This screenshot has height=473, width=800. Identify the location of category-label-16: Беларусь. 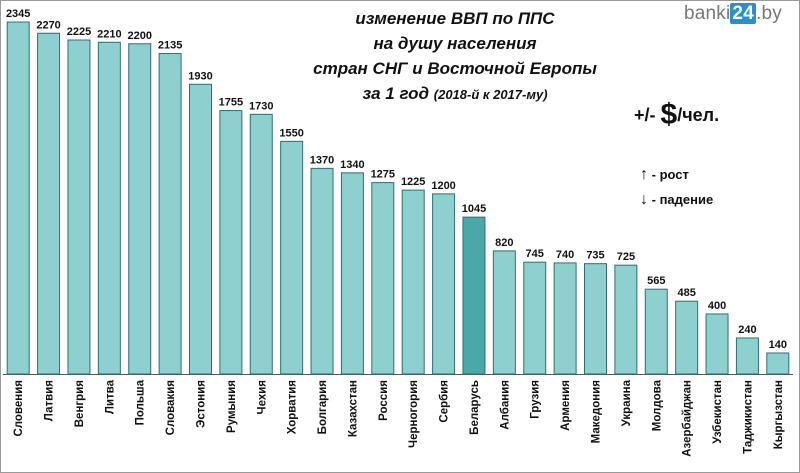
(475, 407).